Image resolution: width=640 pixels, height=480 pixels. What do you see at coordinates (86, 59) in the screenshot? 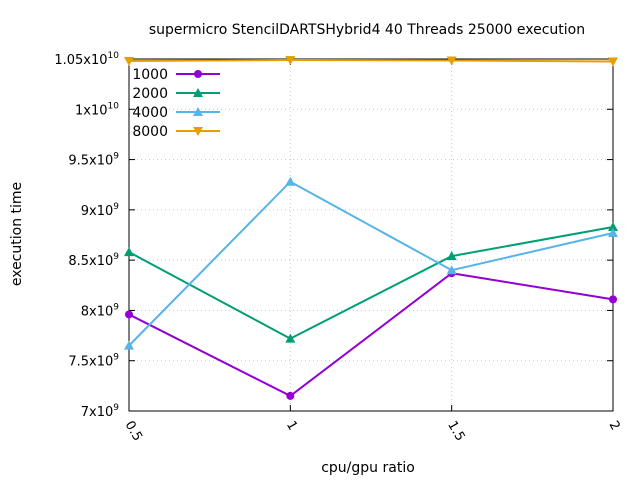
I see `y-tick-label: 1.05x1010` at bounding box center [86, 59].